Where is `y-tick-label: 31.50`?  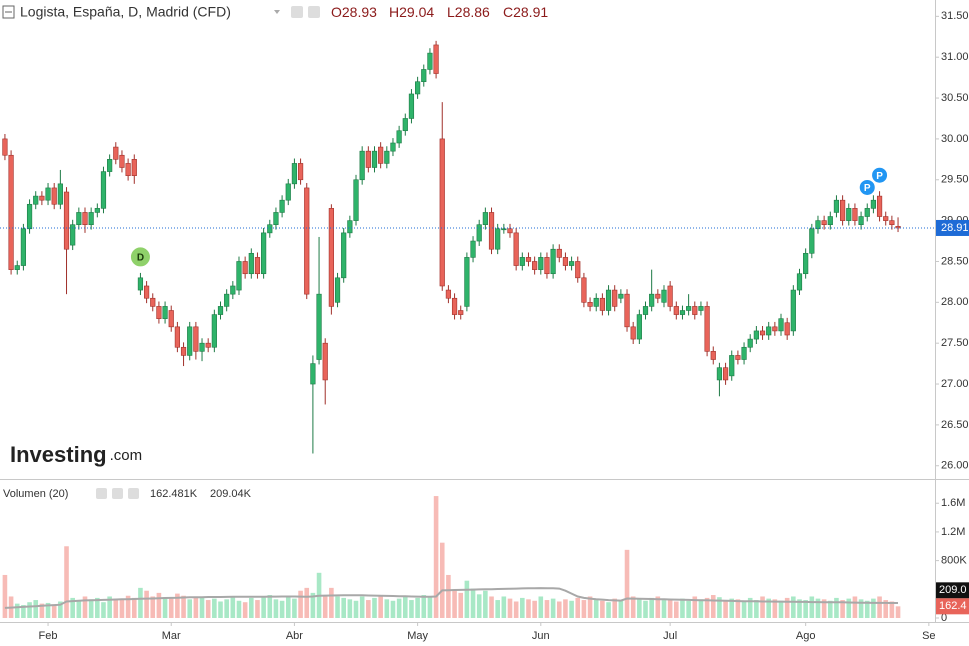
y-tick-label: 31.50 is located at coordinates (955, 16).